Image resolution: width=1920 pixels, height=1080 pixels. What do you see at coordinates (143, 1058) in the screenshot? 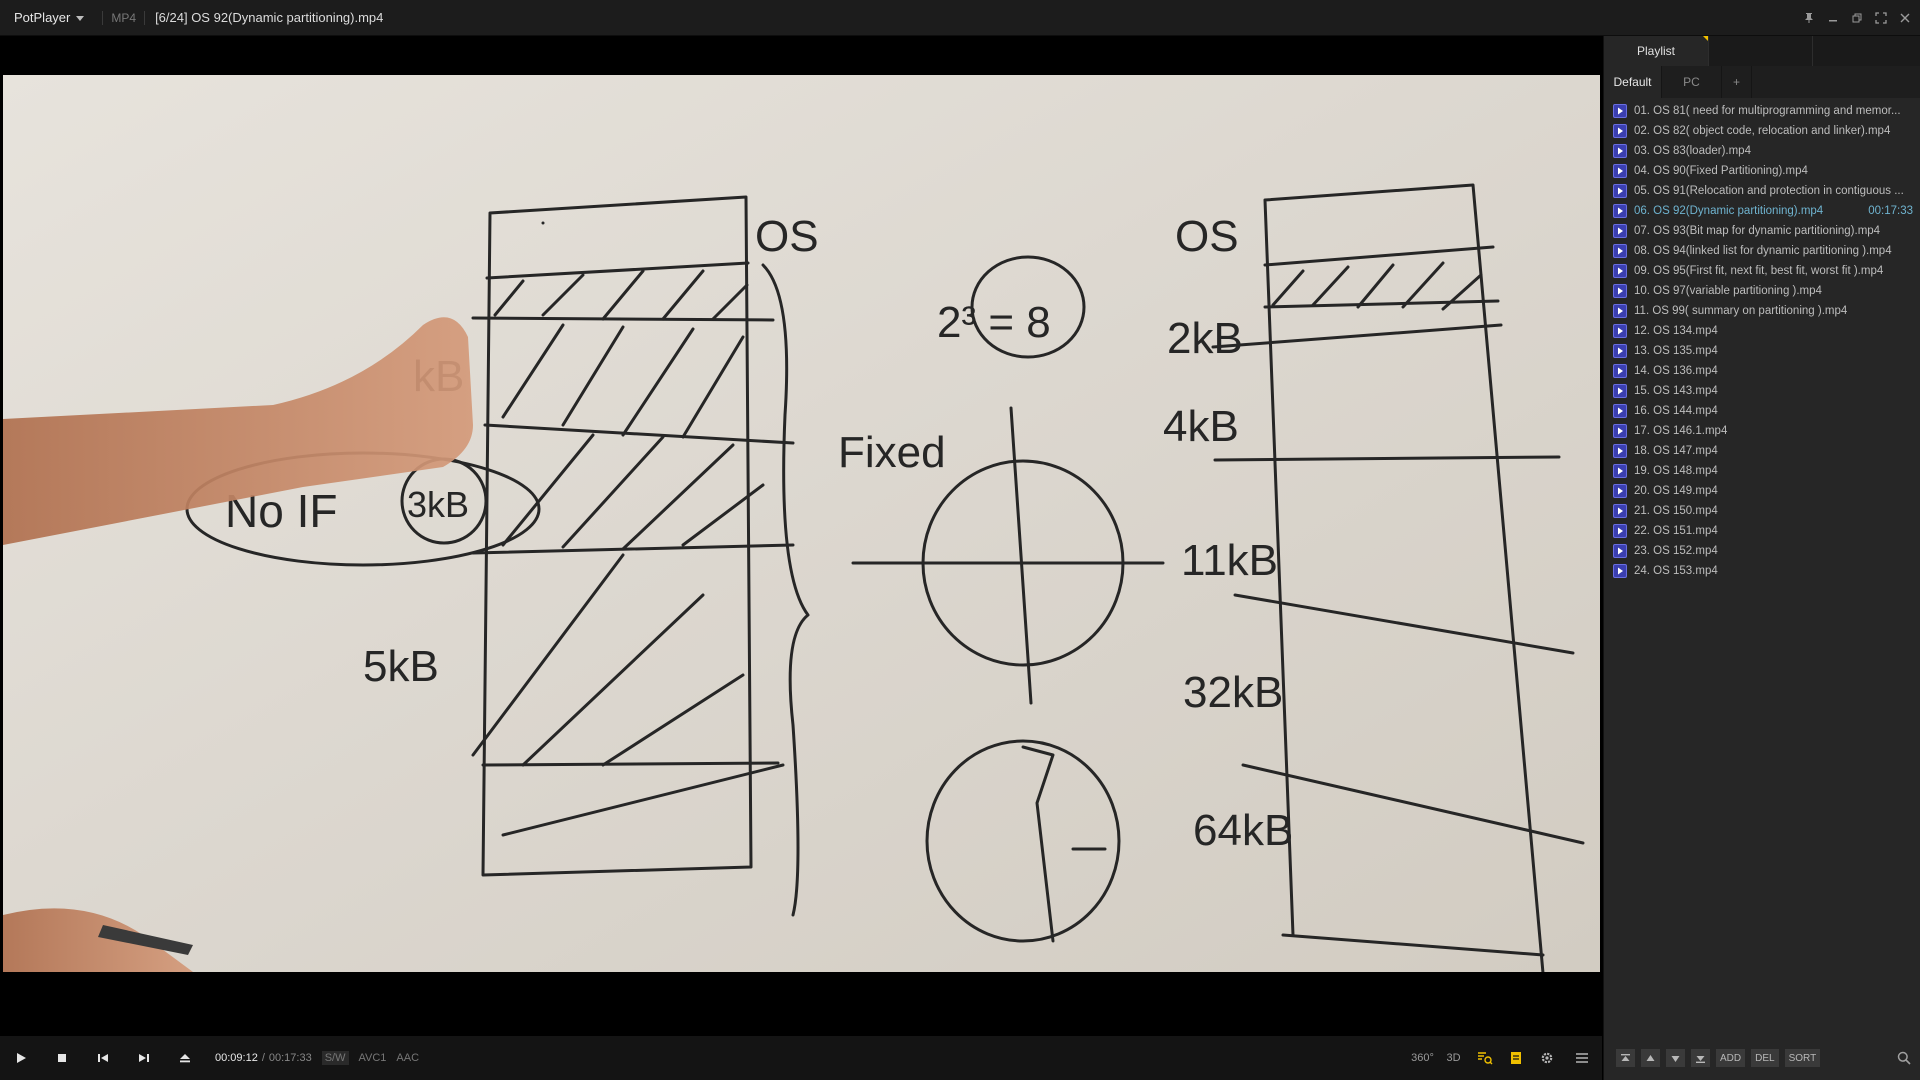
I see `next-button` at bounding box center [143, 1058].